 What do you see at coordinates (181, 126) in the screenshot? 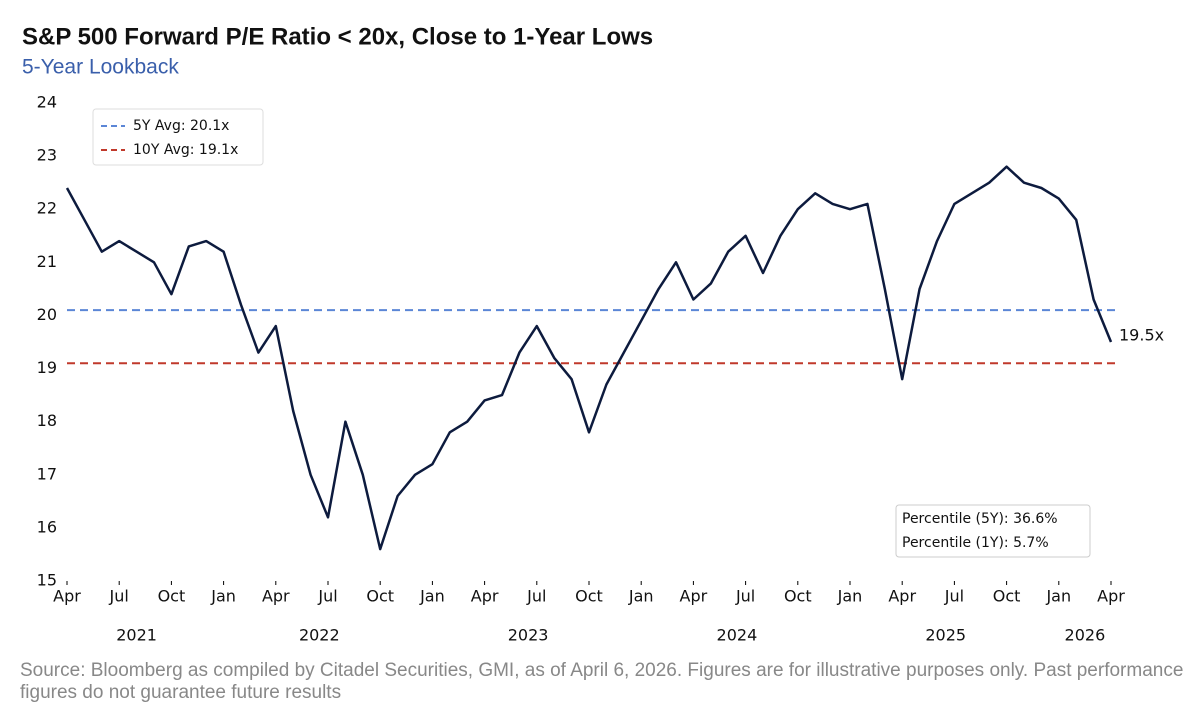
I see `legend-label: 5Y Avg: 20.1x` at bounding box center [181, 126].